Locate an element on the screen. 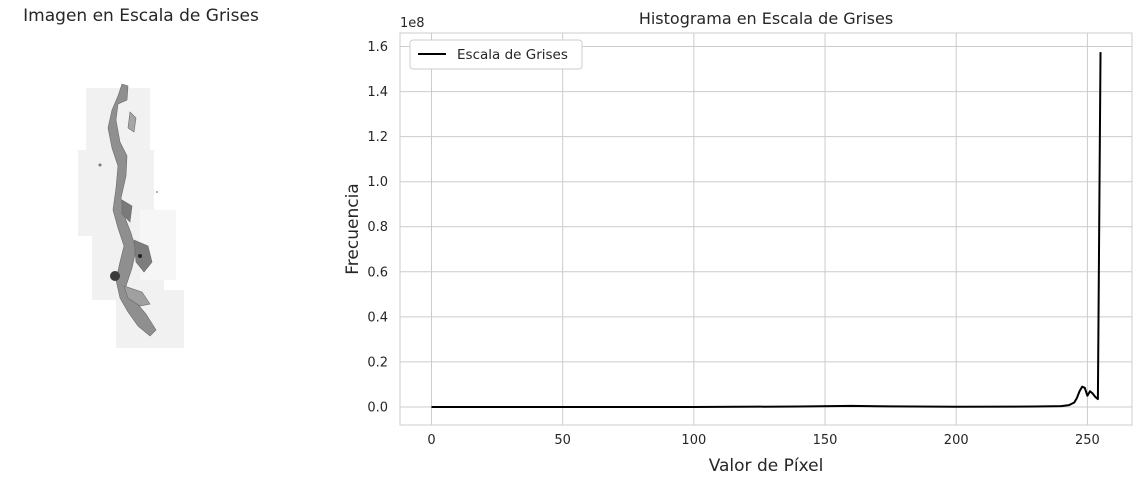 The image size is (1141, 484). y-tick-label: 0.4 is located at coordinates (377, 317).